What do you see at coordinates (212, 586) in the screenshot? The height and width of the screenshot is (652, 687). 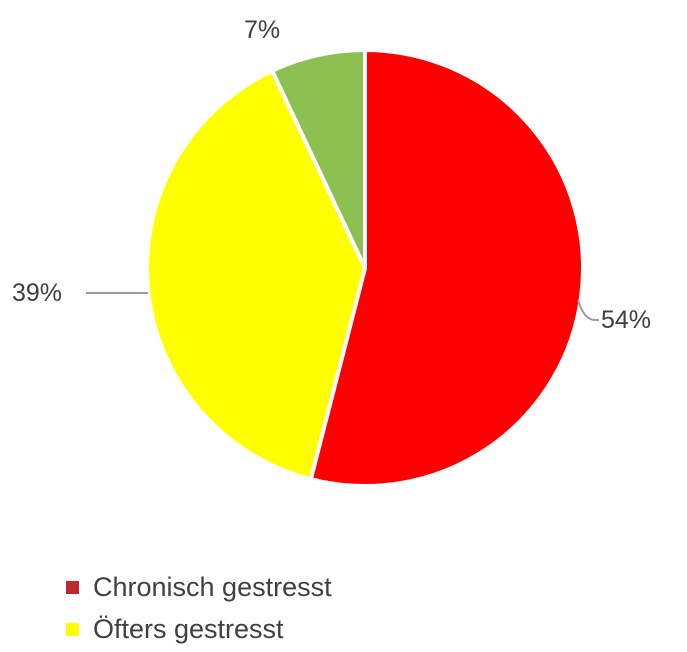 I see `legend-label: Chronisch gestresst` at bounding box center [212, 586].